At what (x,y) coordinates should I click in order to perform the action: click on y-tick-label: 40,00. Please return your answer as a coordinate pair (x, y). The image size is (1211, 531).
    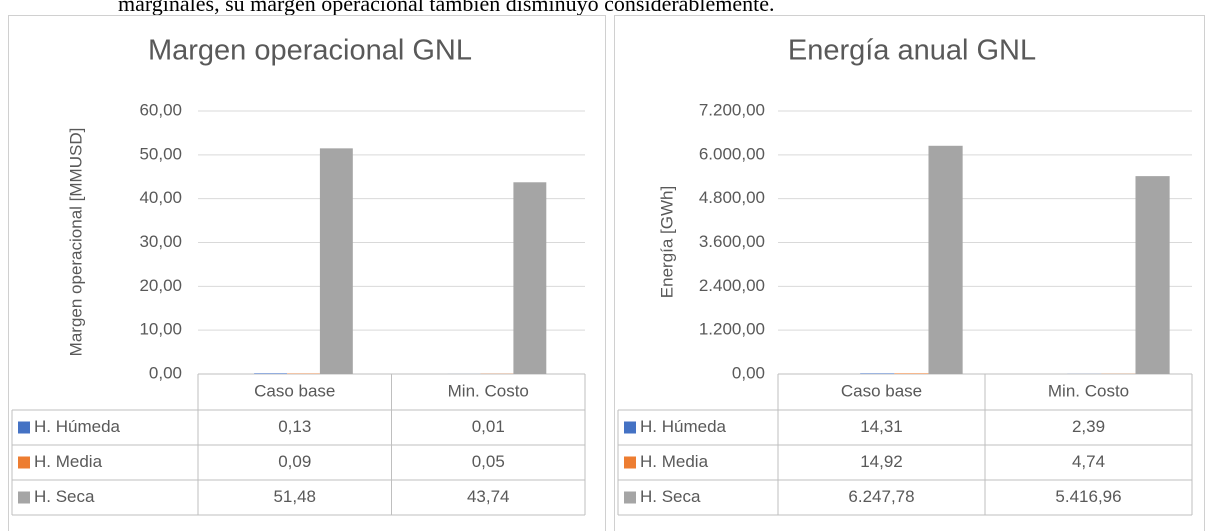
    Looking at the image, I should click on (160, 197).